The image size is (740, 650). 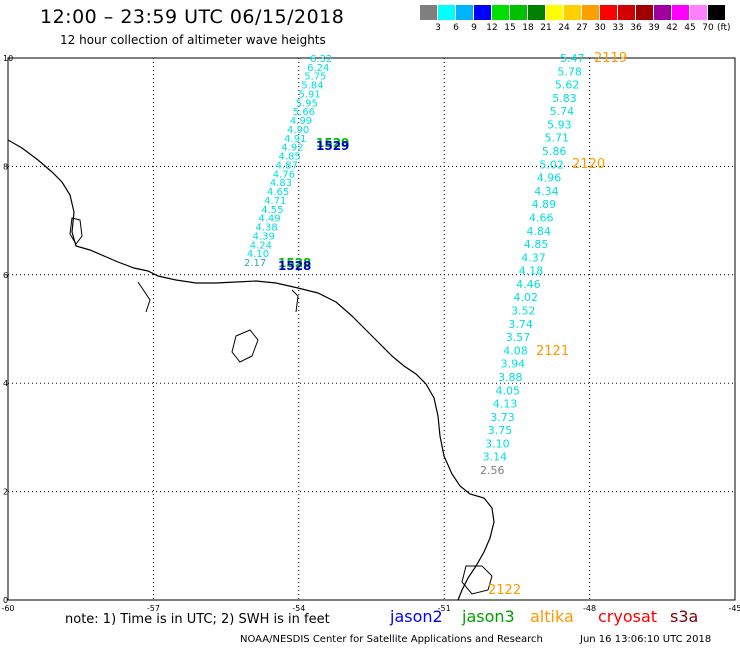 I want to click on legend-label: 3, so click(x=438, y=28).